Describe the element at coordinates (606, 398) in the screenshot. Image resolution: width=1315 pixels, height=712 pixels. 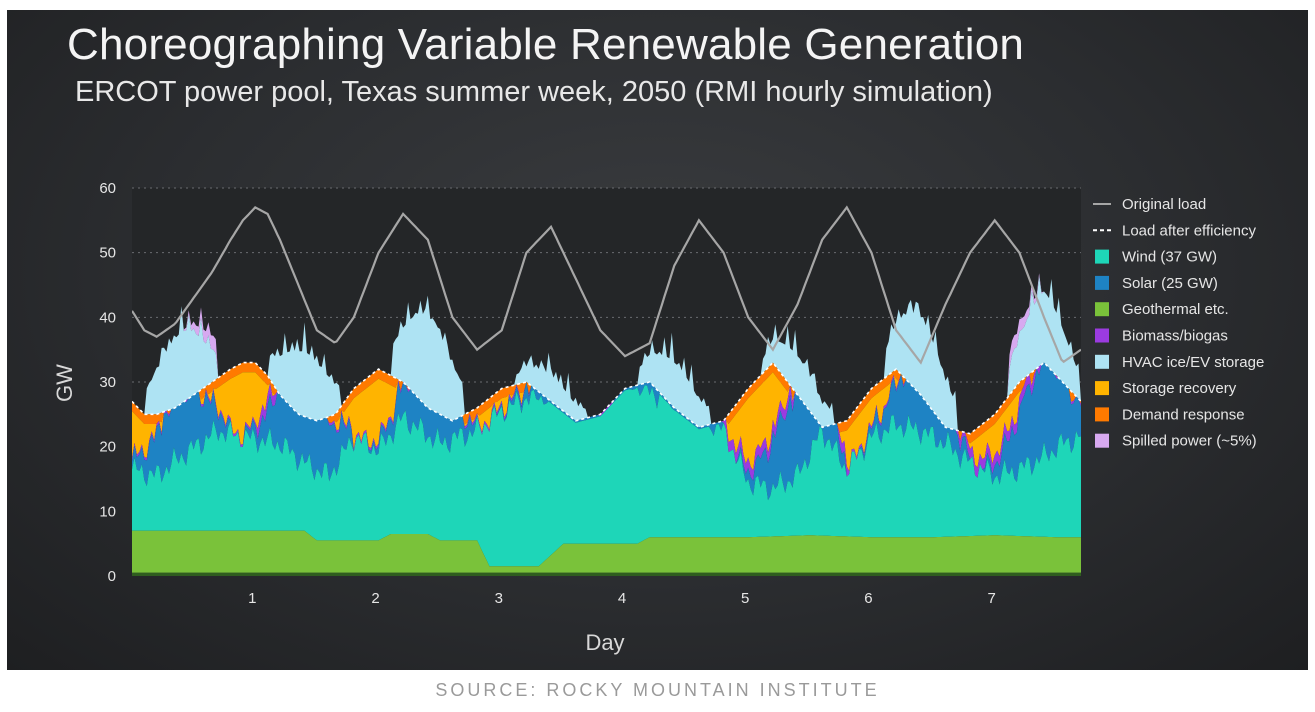
I see `line-load-after-efficiency` at that location.